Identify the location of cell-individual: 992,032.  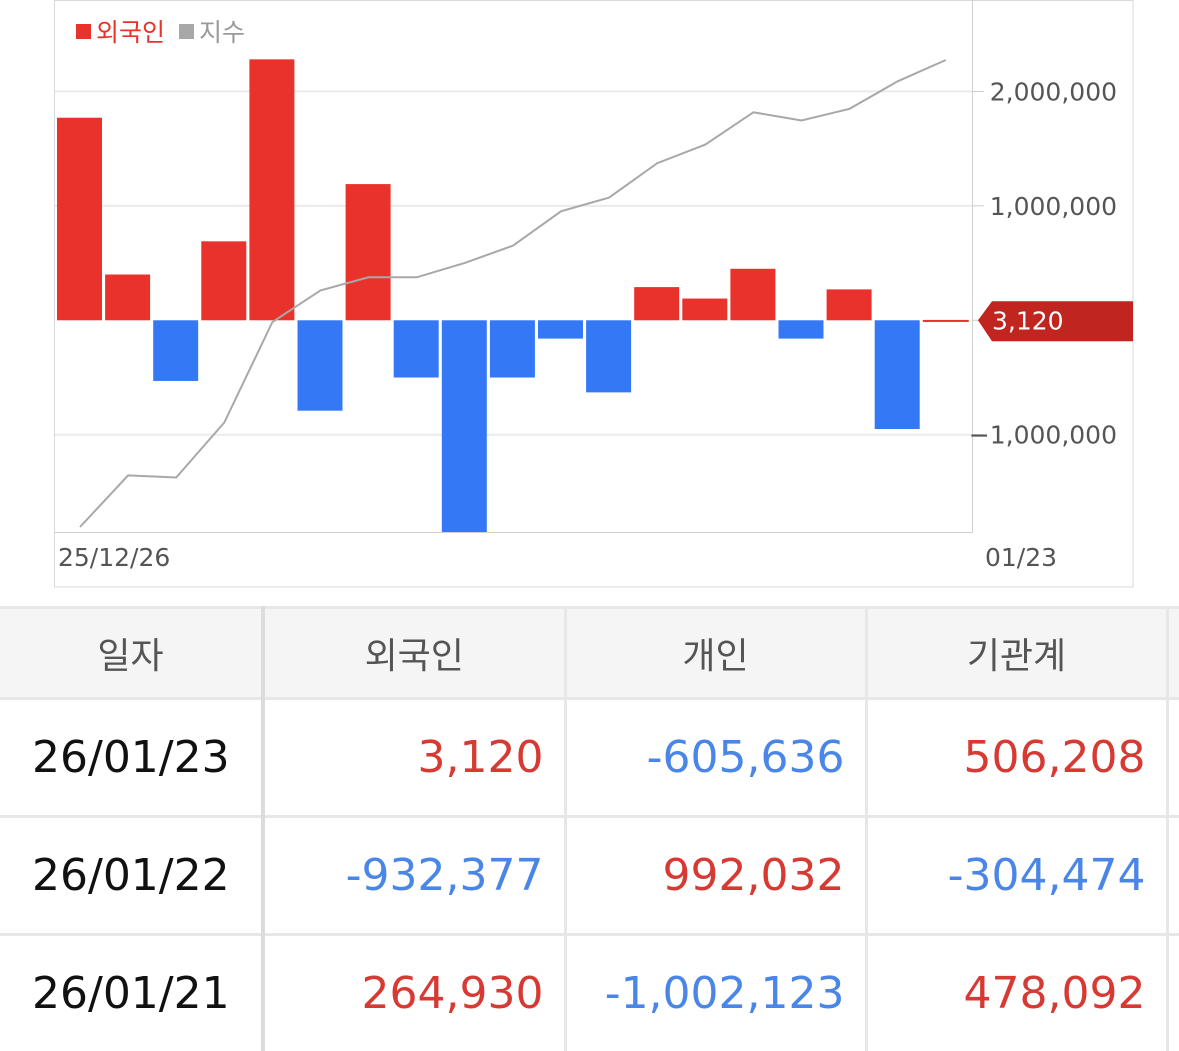
(716, 876).